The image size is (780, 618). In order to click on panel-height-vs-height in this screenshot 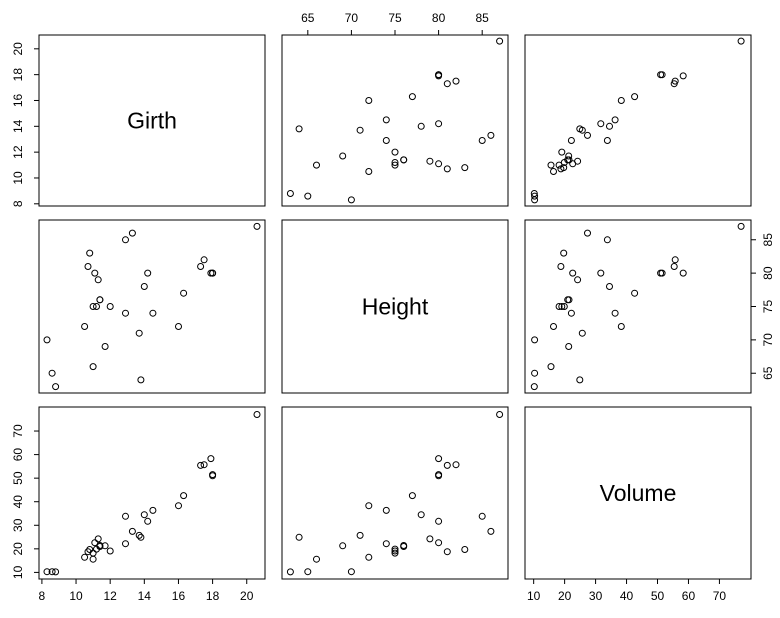, I will do `click(395, 306)`.